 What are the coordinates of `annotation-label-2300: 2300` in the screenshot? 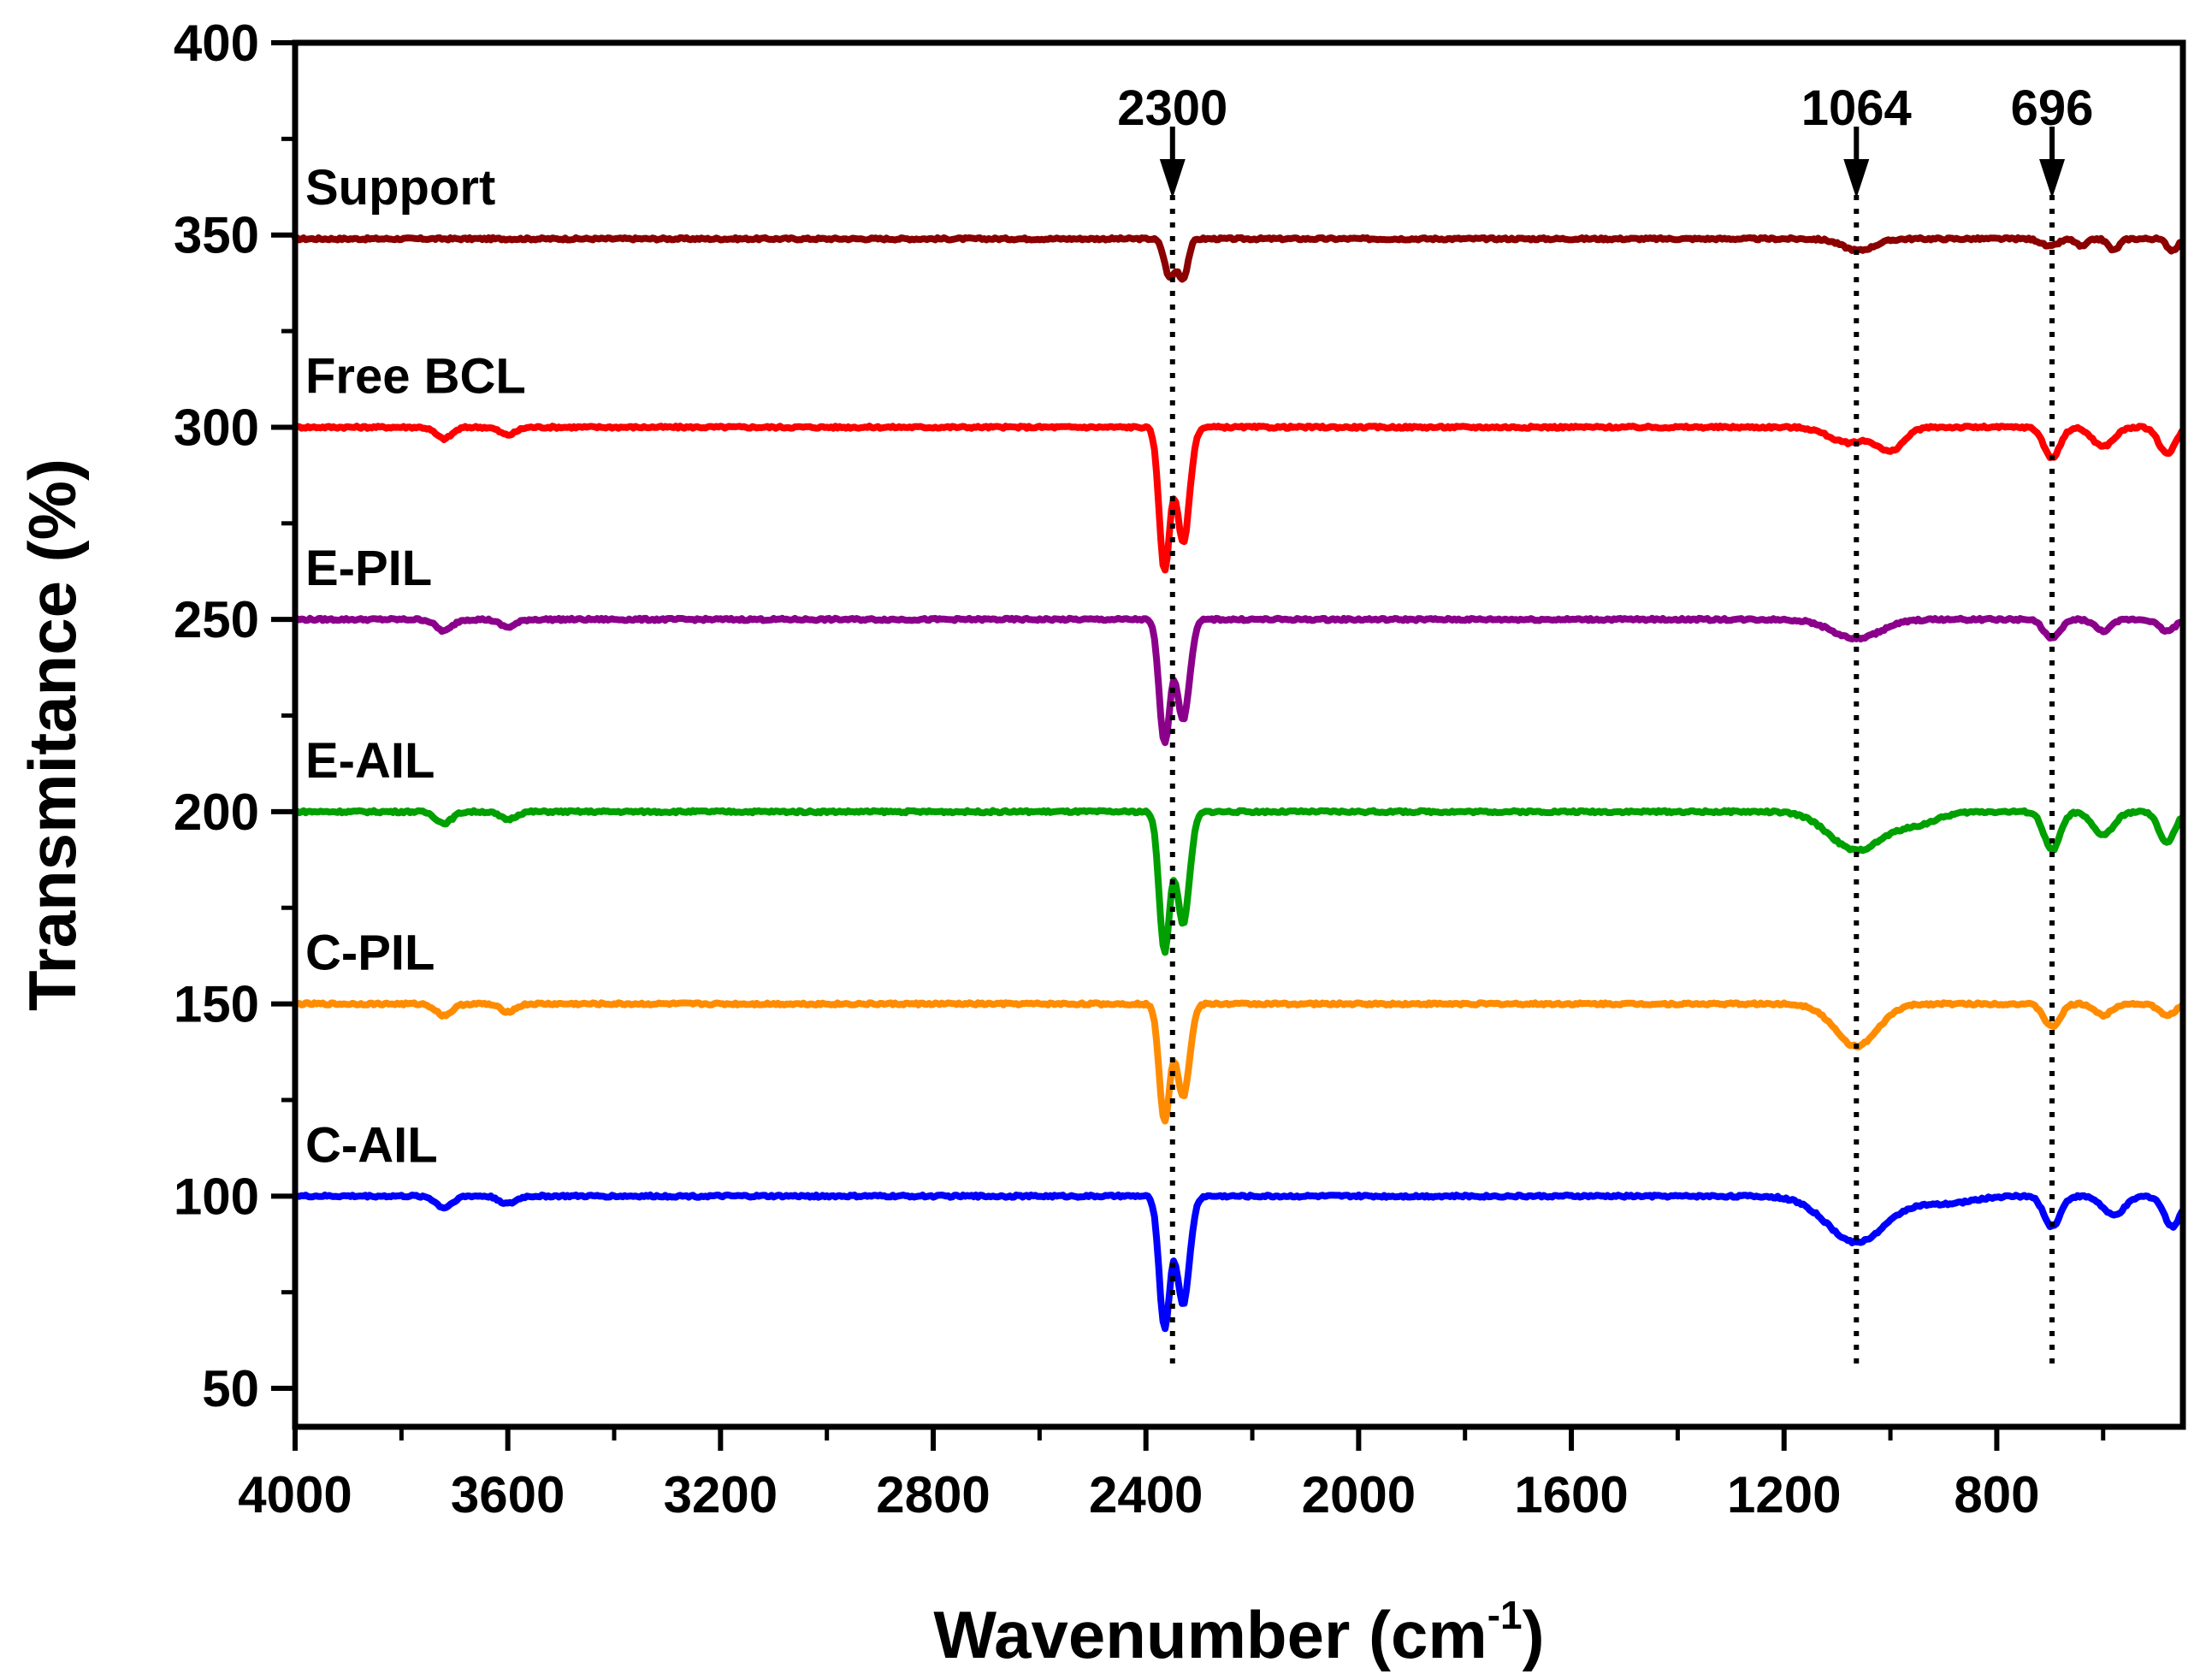 It's located at (1172, 108).